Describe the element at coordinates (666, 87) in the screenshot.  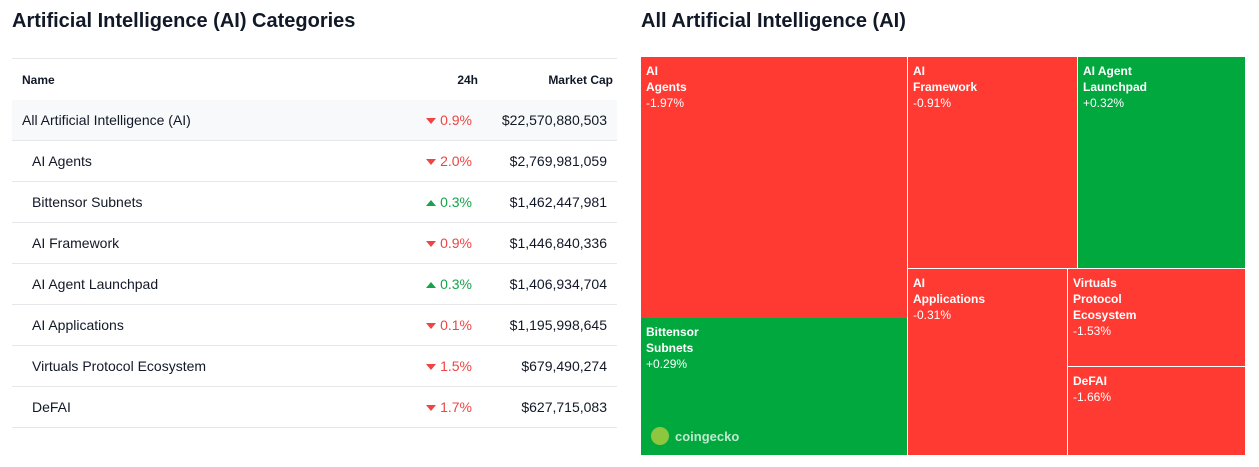
I see `tile-label: Agents` at that location.